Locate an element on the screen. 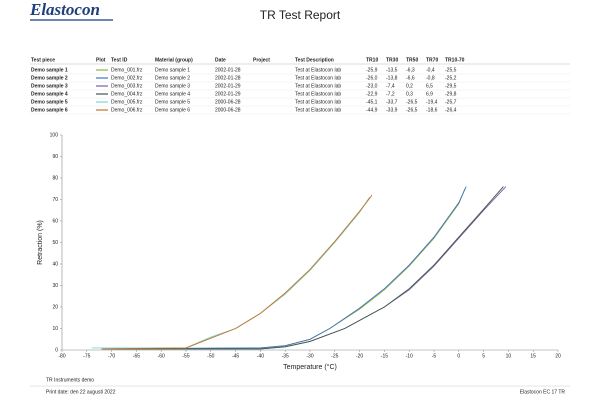 The image size is (600, 400). table-cell: -25,2 is located at coordinates (451, 78).